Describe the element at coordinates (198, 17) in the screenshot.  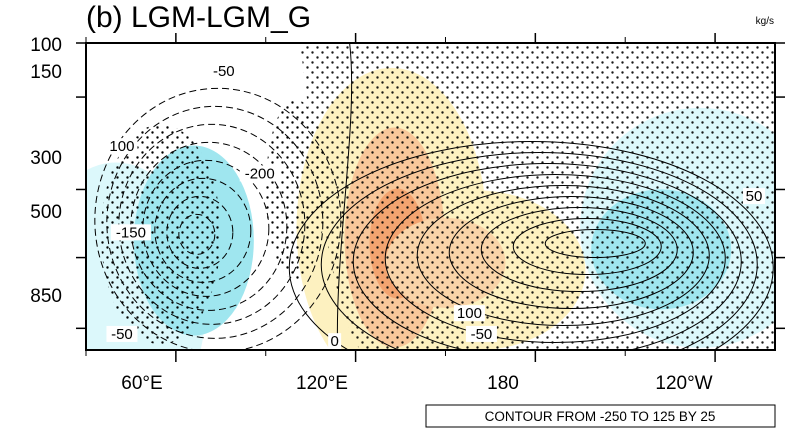
I see `chart-title: (b) LGM-LGM_G` at that location.